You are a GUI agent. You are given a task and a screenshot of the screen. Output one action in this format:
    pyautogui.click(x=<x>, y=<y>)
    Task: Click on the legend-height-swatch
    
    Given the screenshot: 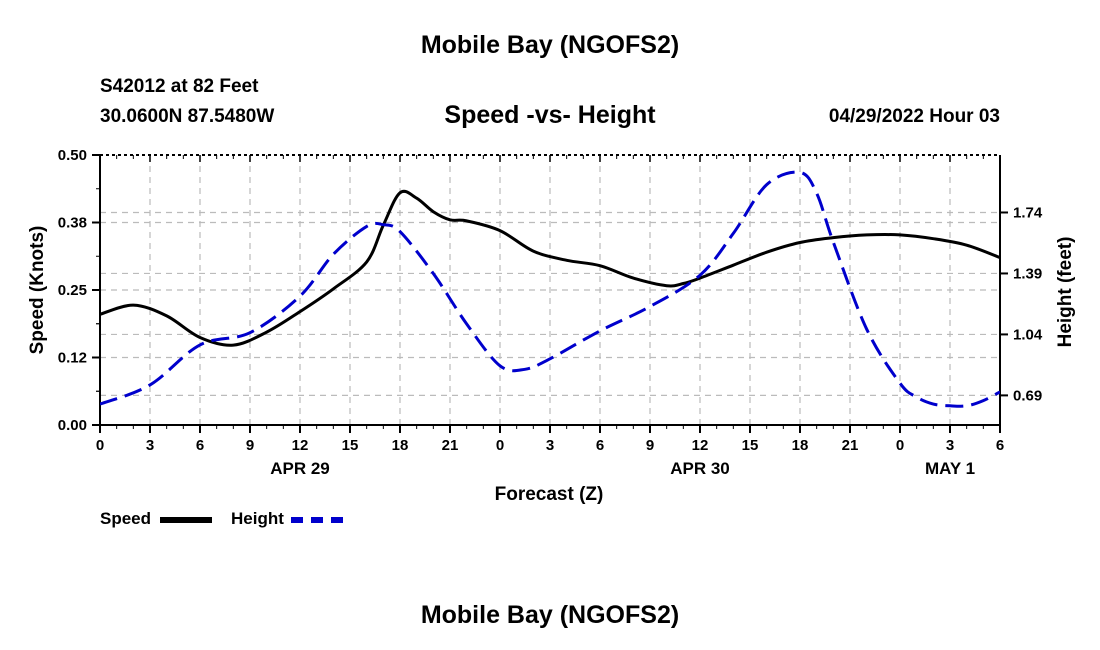 What is the action you would take?
    pyautogui.click(x=317, y=520)
    